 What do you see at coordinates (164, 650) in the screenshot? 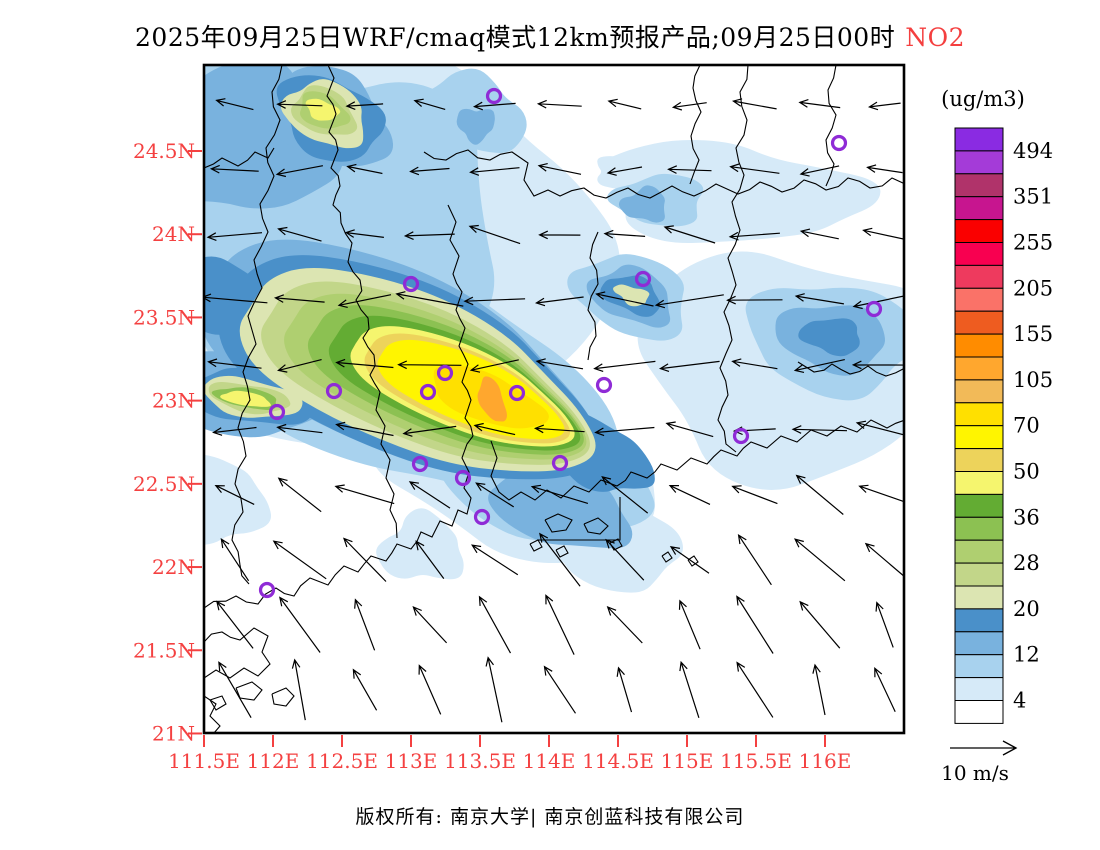
I see `lat-tick-label: 21.5N` at bounding box center [164, 650].